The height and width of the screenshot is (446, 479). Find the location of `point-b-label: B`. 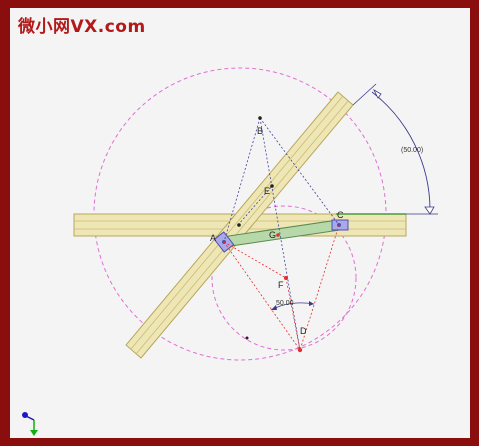

point-b-label: B is located at coordinates (260, 131).